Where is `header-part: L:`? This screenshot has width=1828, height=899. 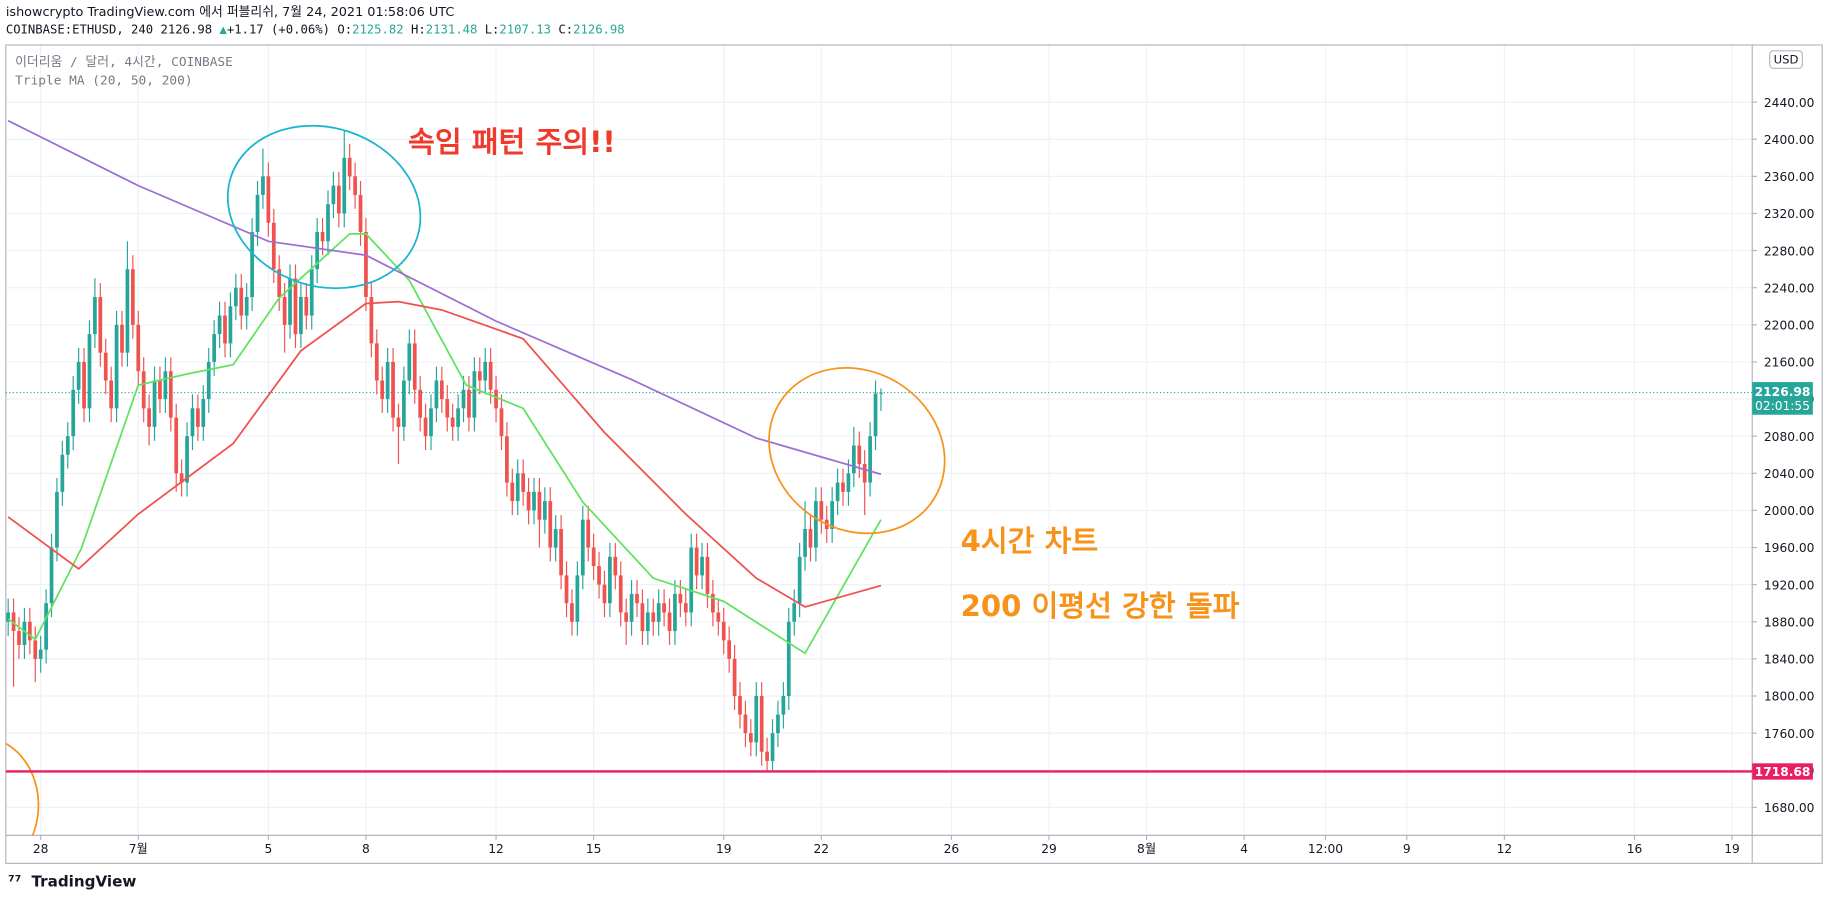 header-part: L: is located at coordinates (492, 29).